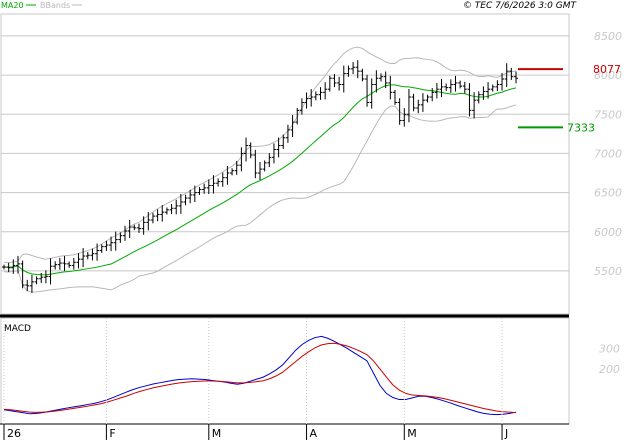  What do you see at coordinates (608, 75) in the screenshot?
I see `price-y-tick-label: 8000` at bounding box center [608, 75].